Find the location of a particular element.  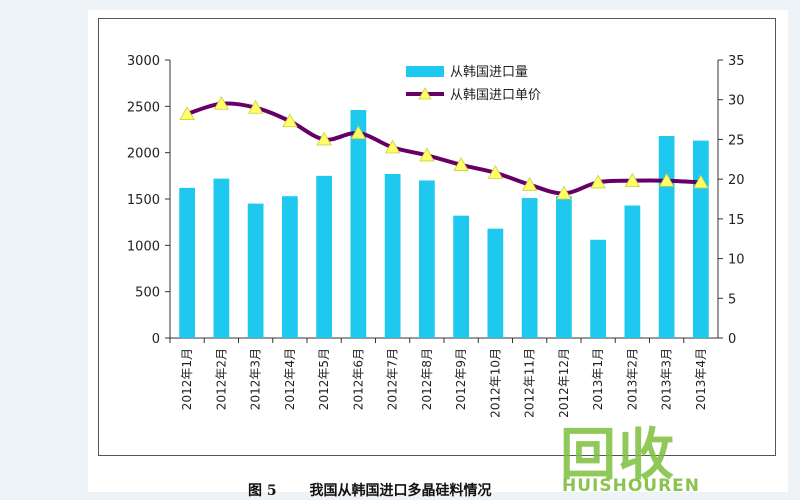

x-tick-label: 2012年10月 is located at coordinates (495, 383).